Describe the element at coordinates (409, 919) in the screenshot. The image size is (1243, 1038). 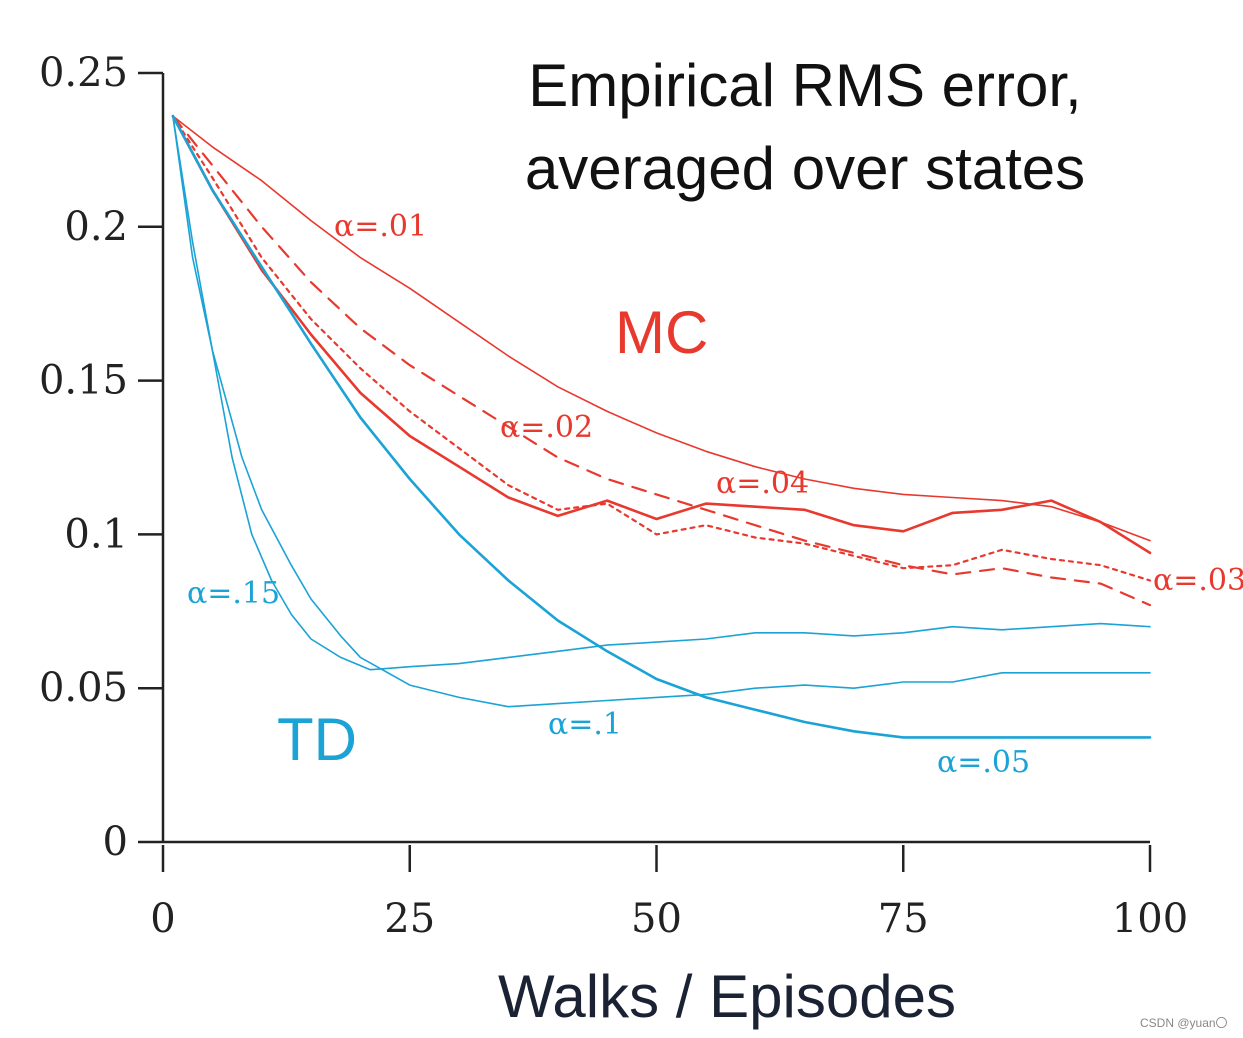
I see `x-tick-label: 25` at that location.